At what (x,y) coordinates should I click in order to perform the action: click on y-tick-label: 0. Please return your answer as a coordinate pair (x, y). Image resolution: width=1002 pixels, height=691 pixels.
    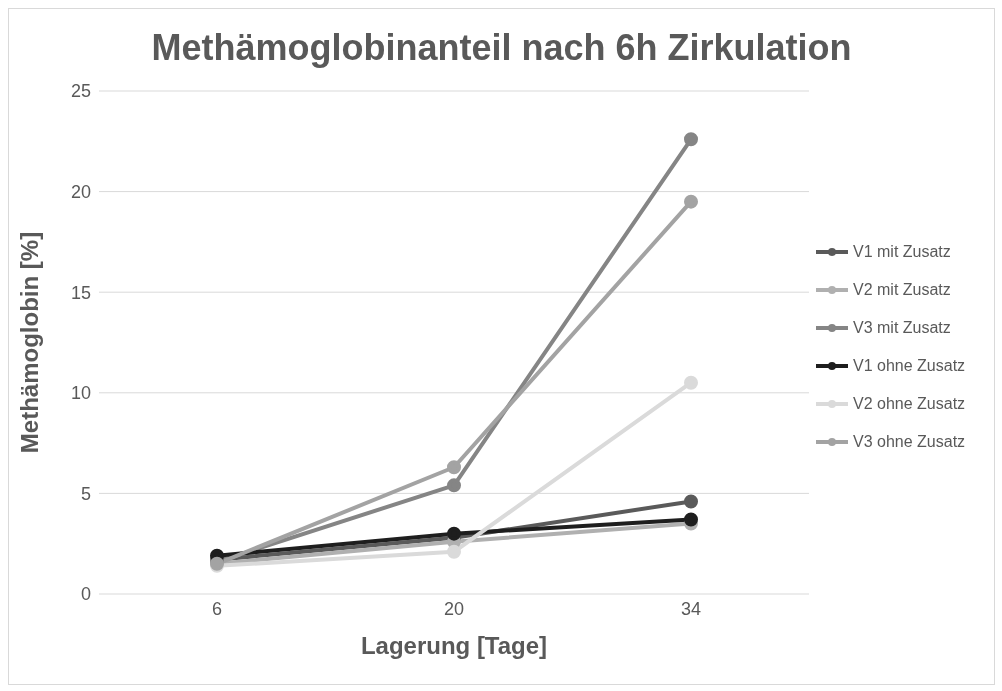
    Looking at the image, I should click on (85, 594).